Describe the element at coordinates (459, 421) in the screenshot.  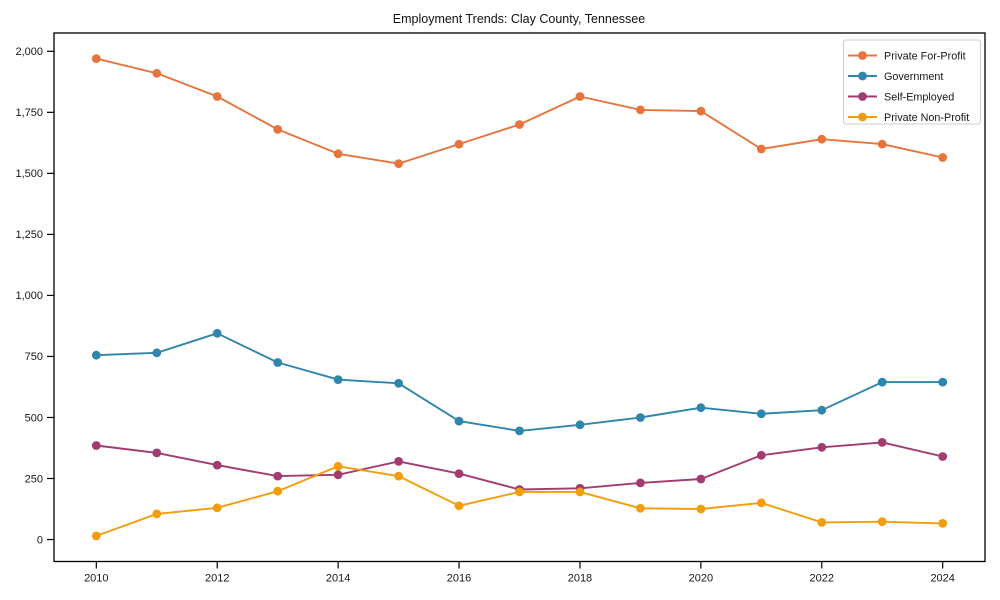
I see `data-point-government-2016` at that location.